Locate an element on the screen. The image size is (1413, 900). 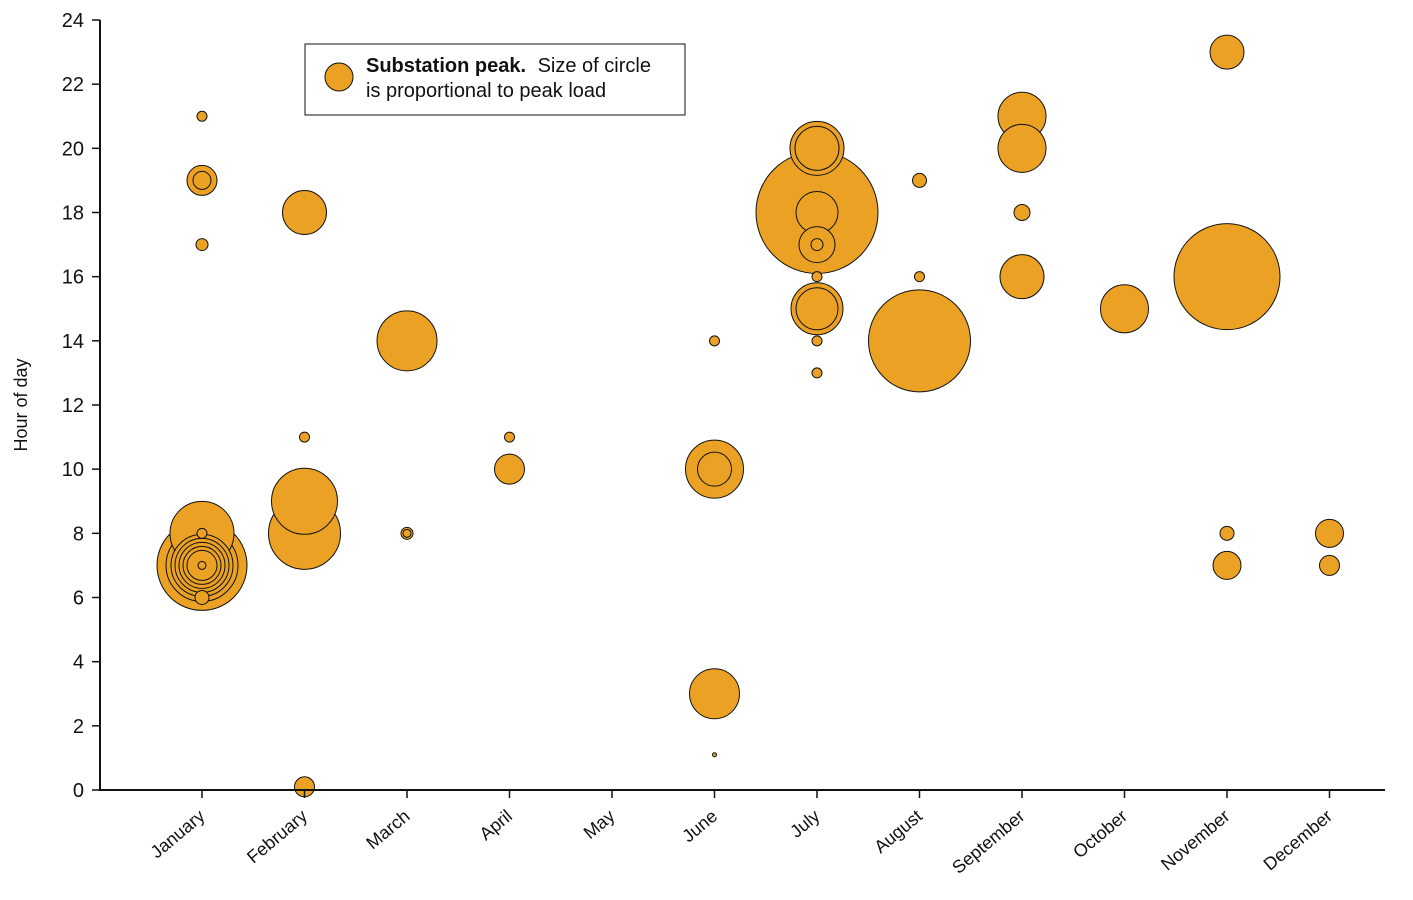
x-tick-label-july: July is located at coordinates (804, 824).